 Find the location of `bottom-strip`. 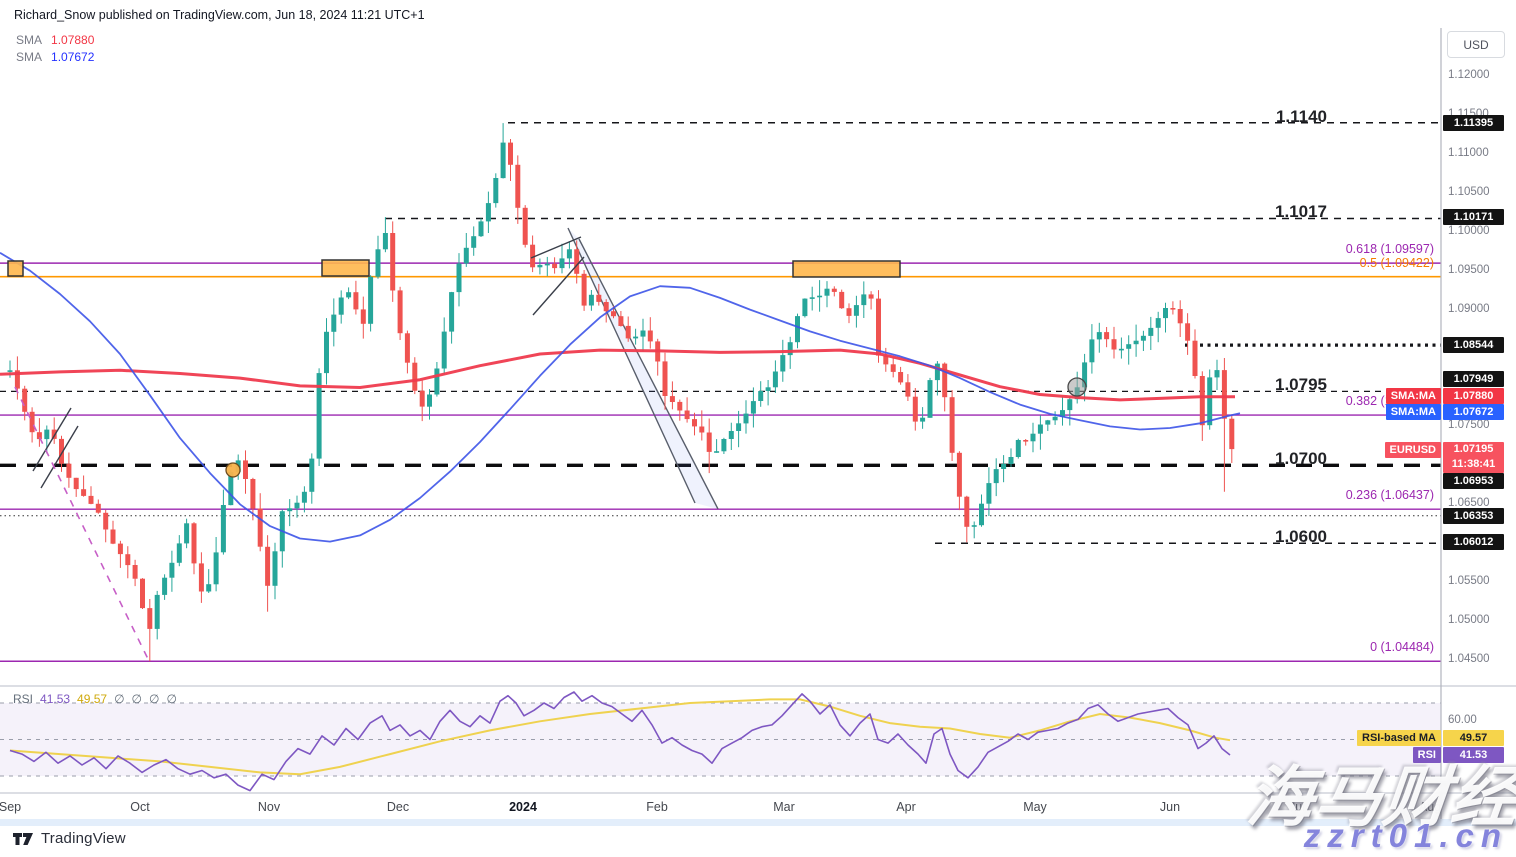

bottom-strip is located at coordinates (758, 822).